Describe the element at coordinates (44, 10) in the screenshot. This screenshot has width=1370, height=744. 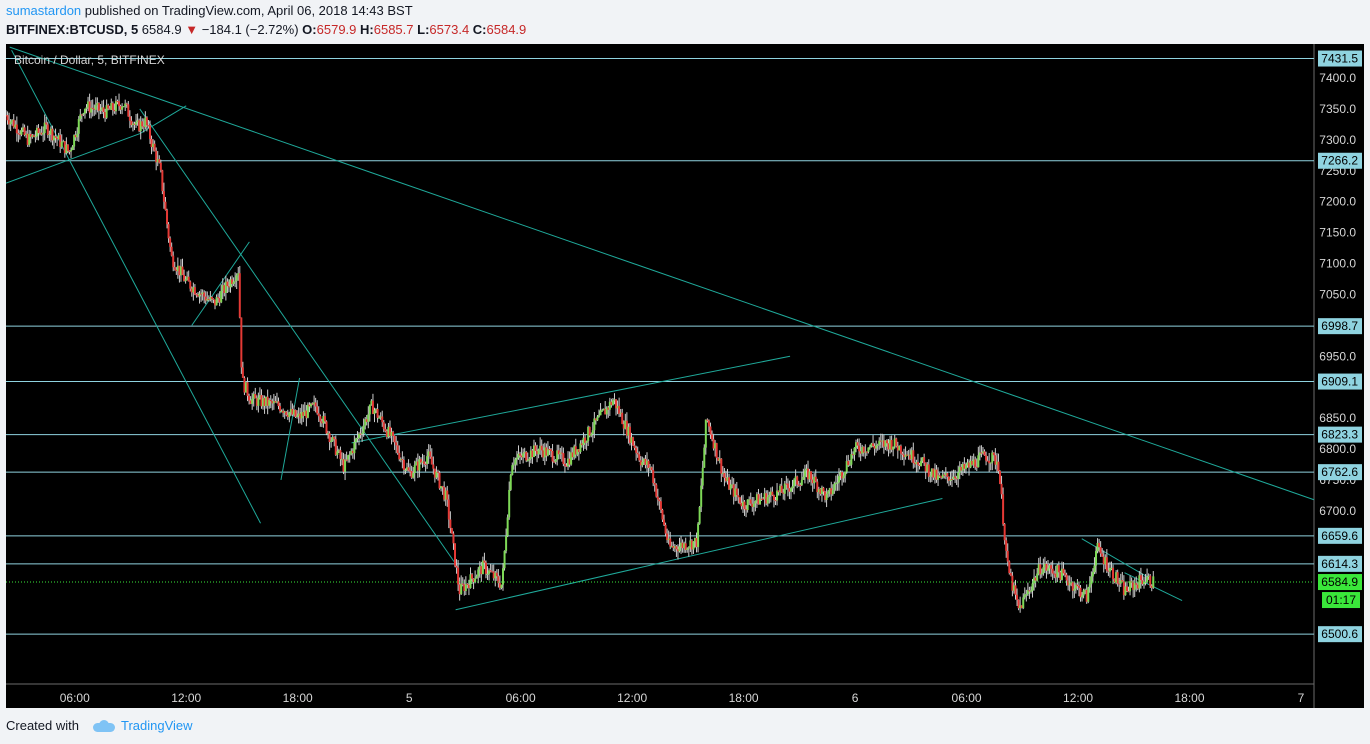
I see `author-link: sumastardon` at that location.